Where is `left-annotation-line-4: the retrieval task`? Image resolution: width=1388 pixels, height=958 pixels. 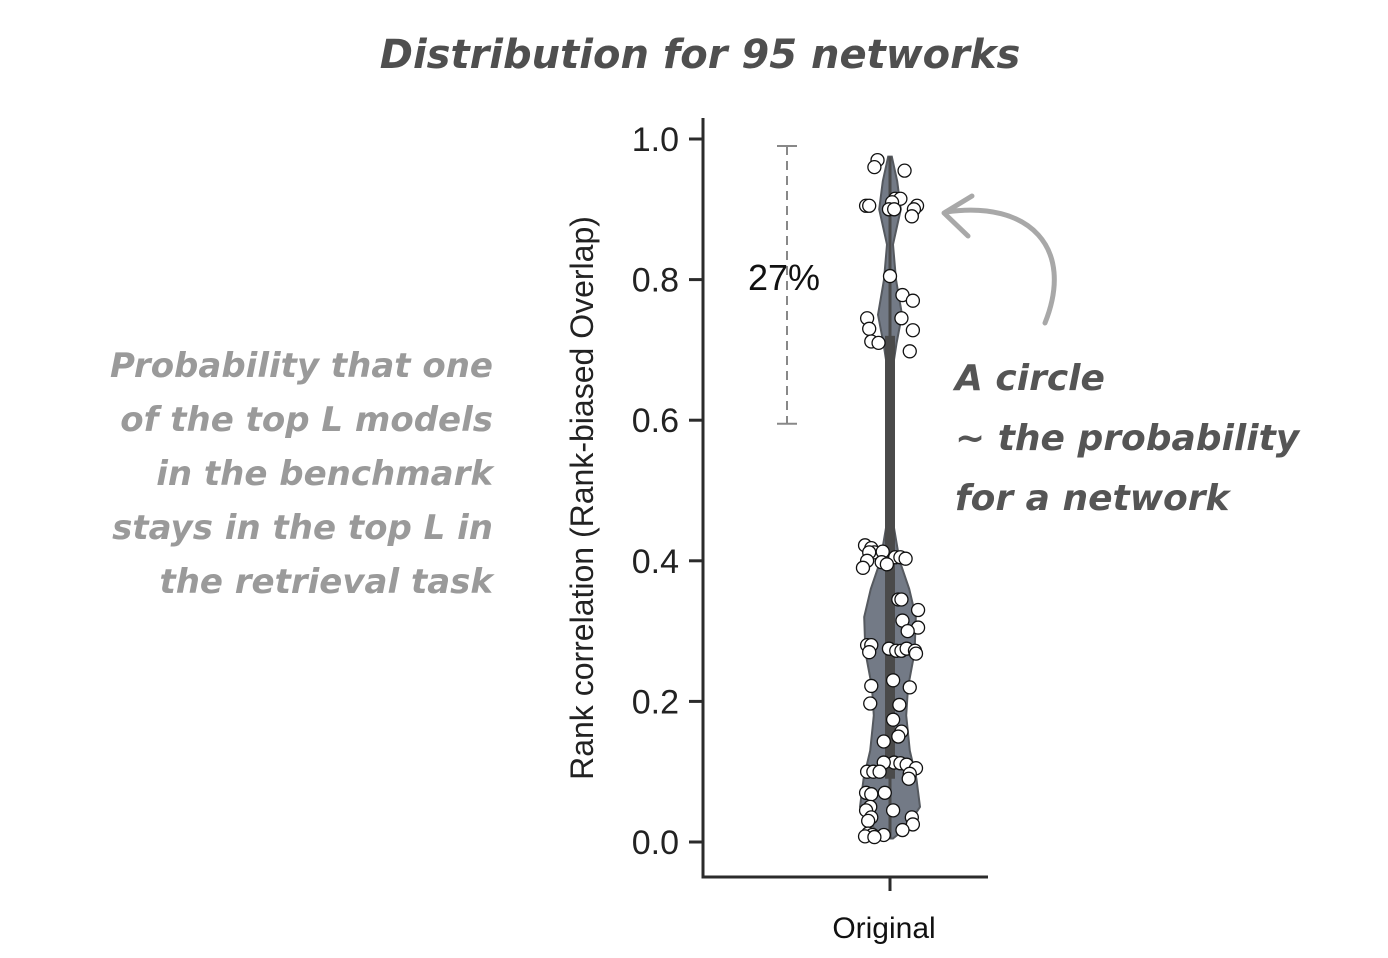
left-annotation-line-4: the retrieval task is located at coordinates (327, 582).